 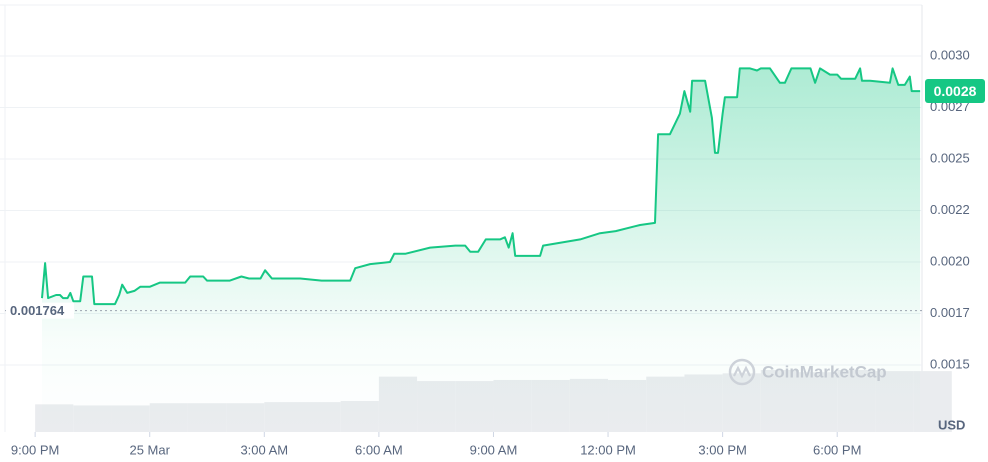 What do you see at coordinates (837, 449) in the screenshot?
I see `x-tick-label: 6:00 PM` at bounding box center [837, 449].